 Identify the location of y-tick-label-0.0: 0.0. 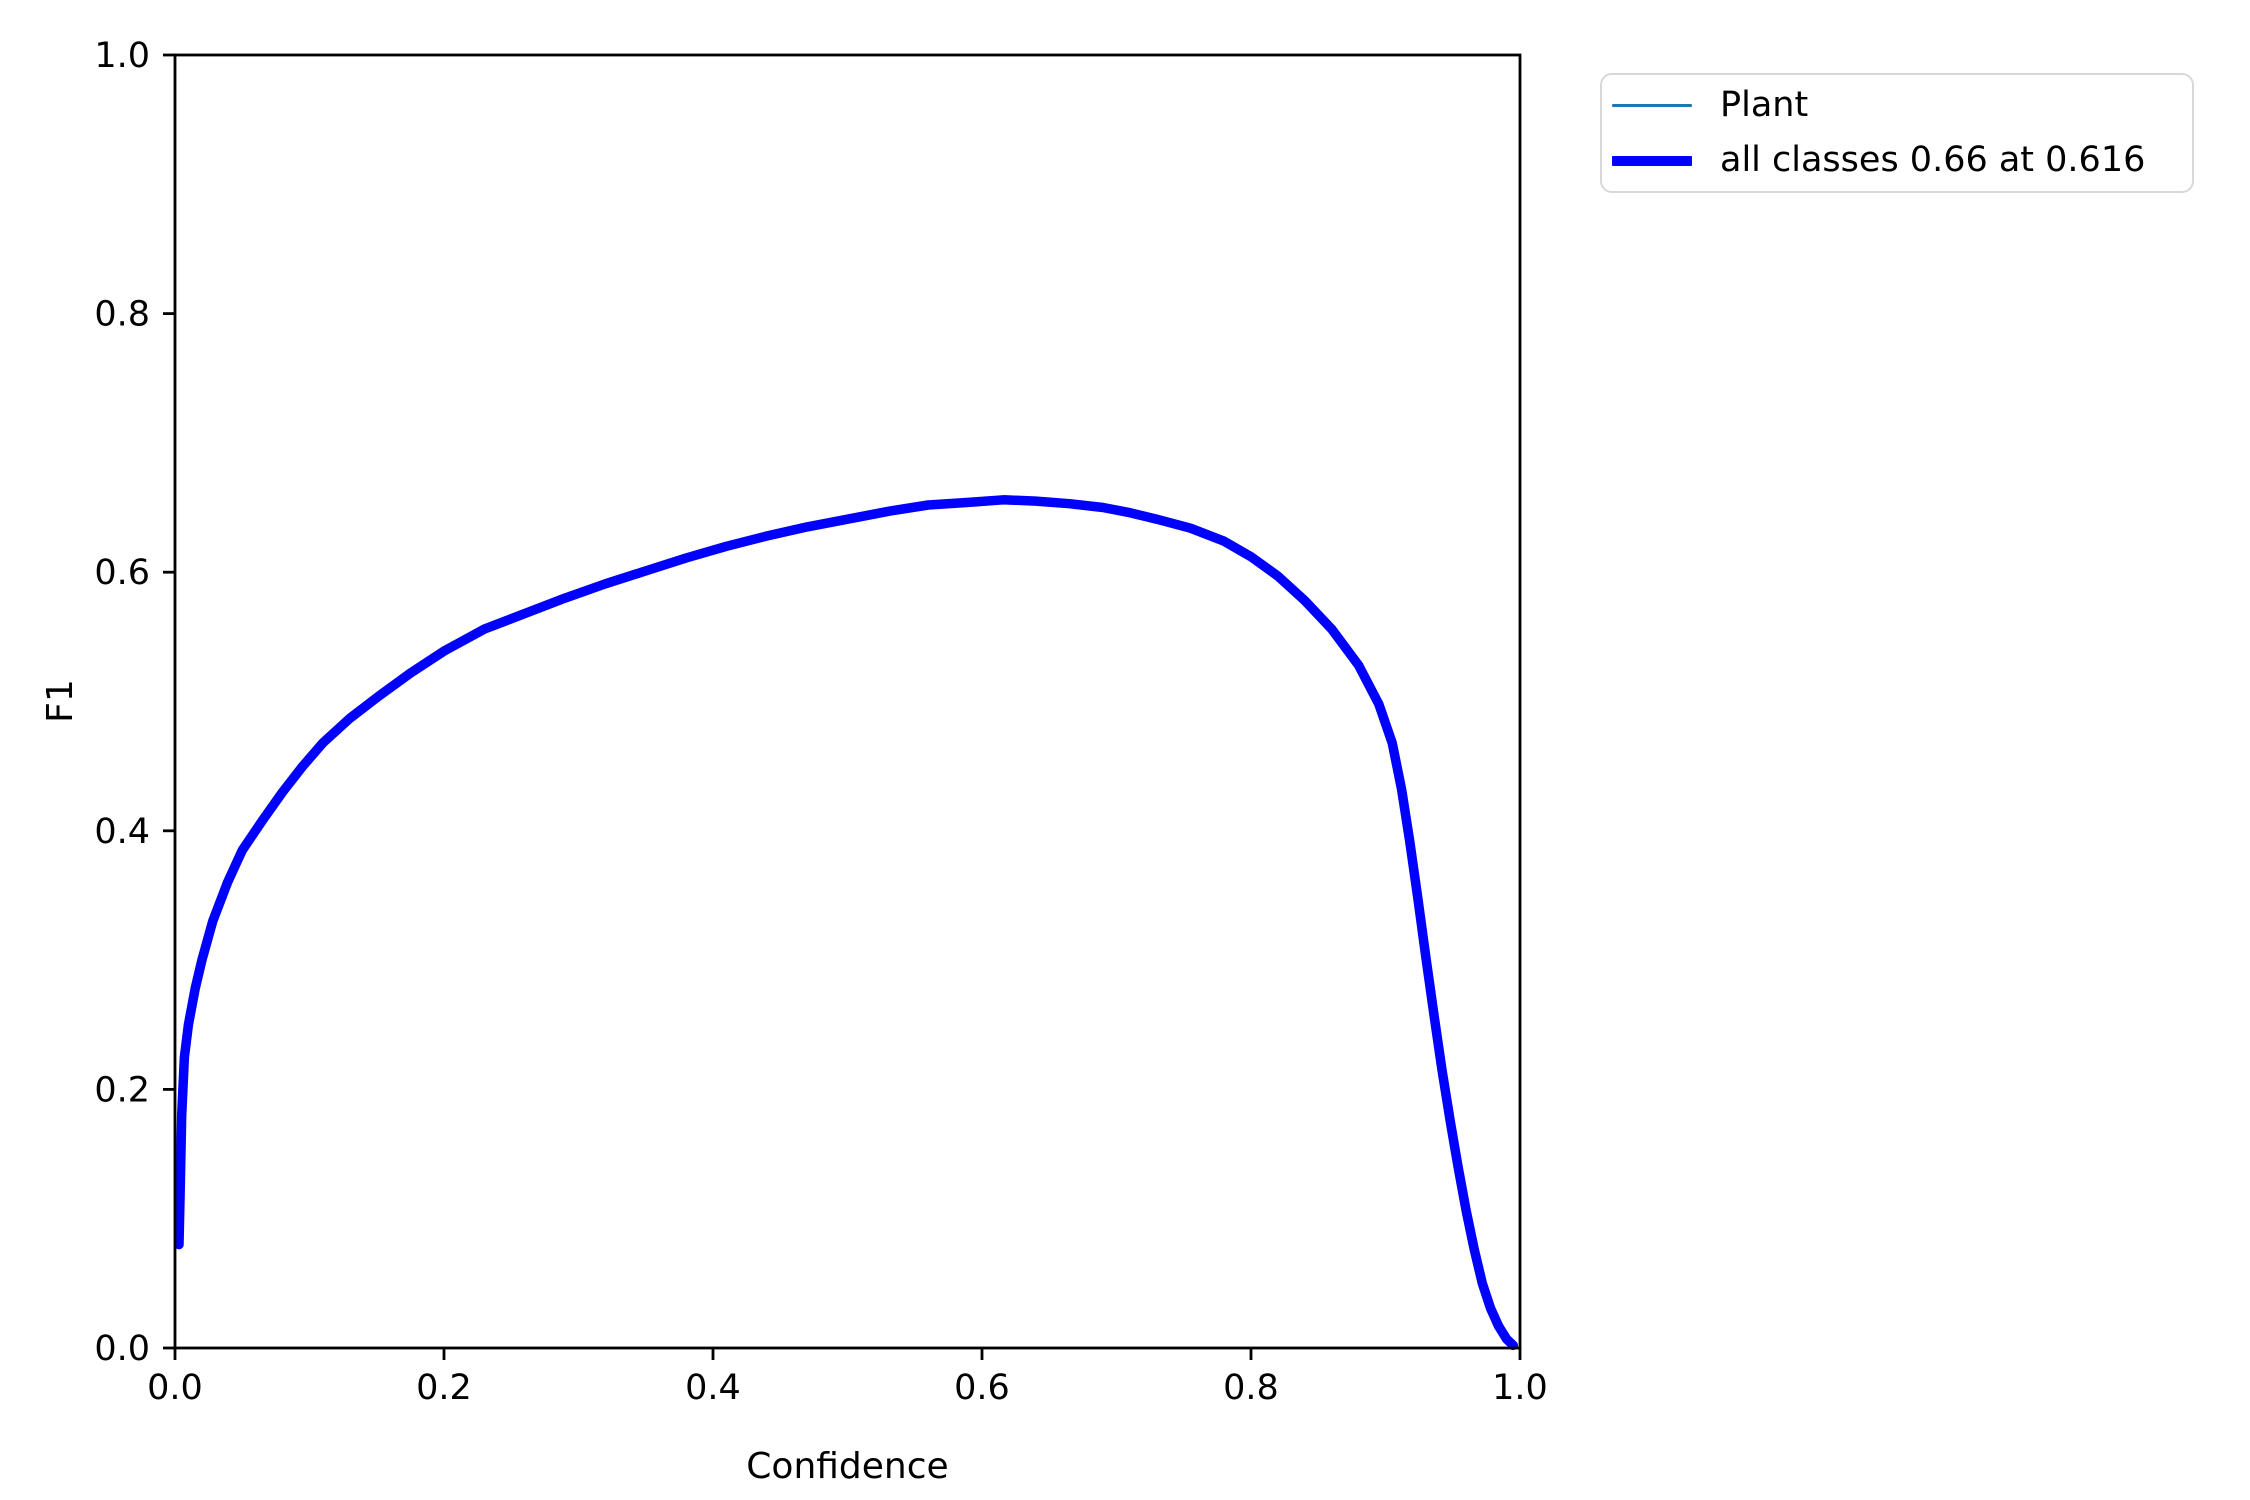
(122, 1349).